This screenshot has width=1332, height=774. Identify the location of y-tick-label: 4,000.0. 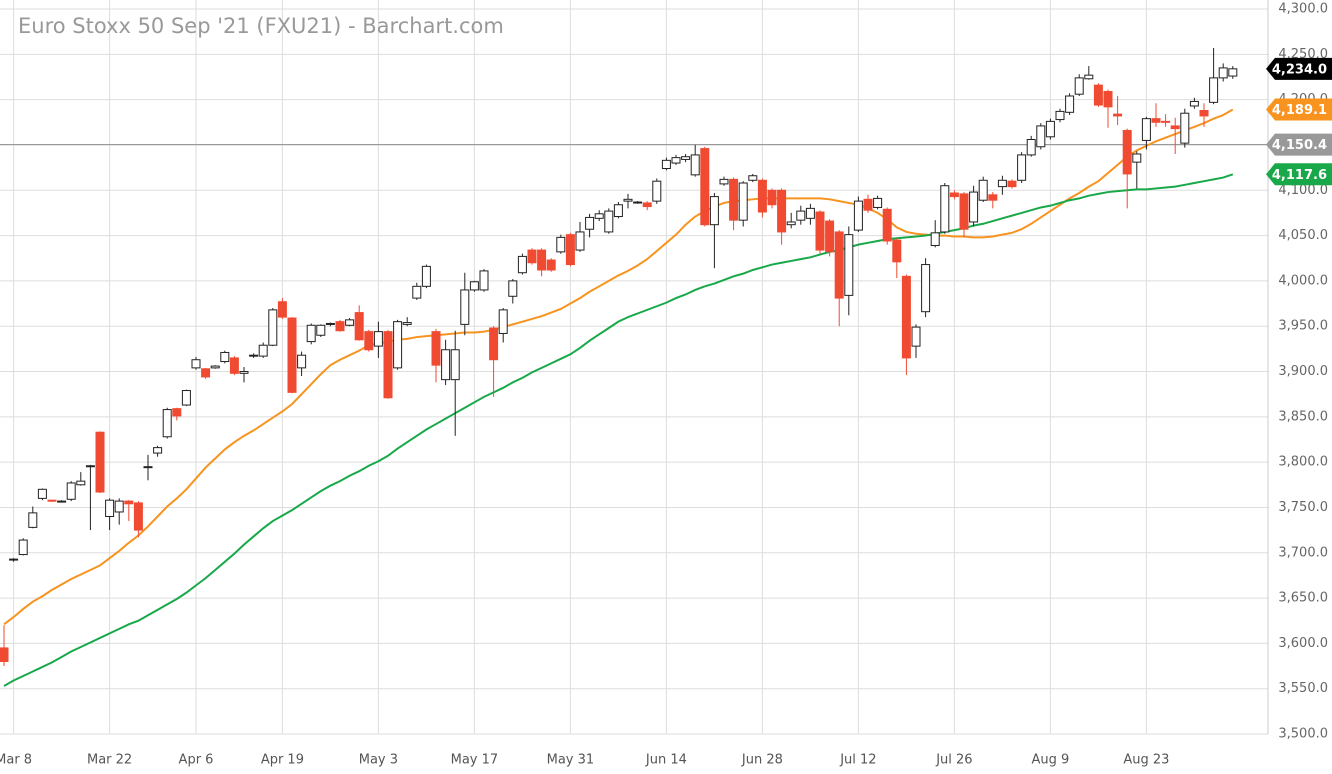
(1303, 280).